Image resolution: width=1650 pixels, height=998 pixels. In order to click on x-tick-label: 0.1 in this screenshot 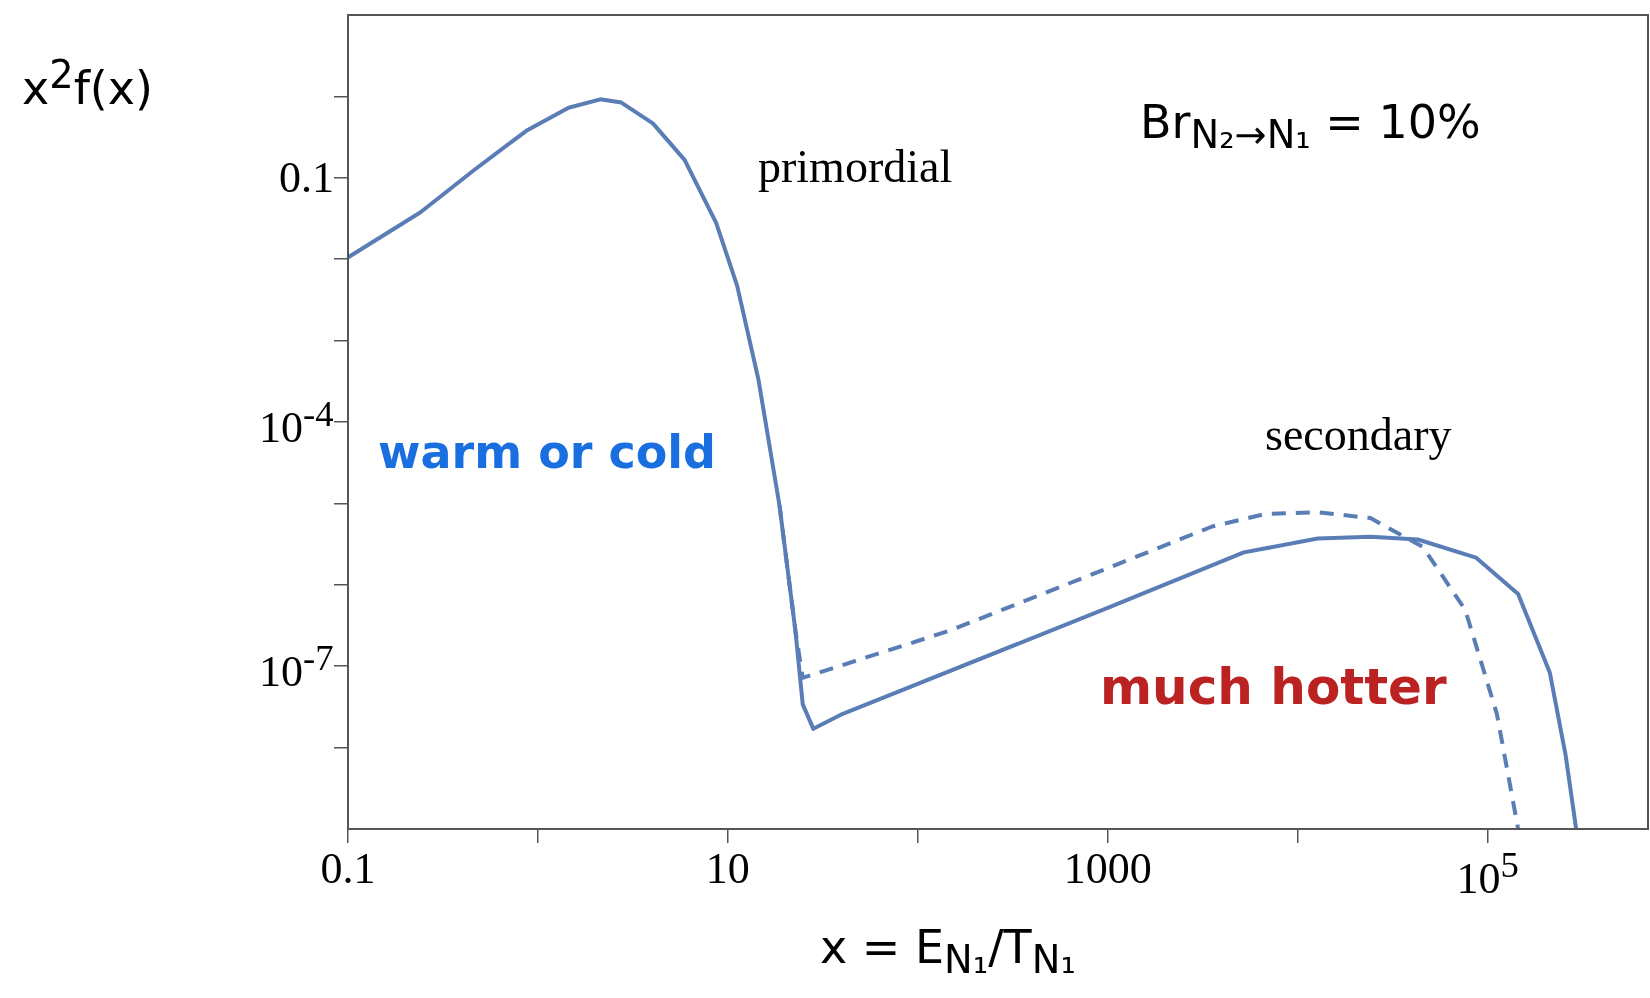, I will do `click(348, 868)`.